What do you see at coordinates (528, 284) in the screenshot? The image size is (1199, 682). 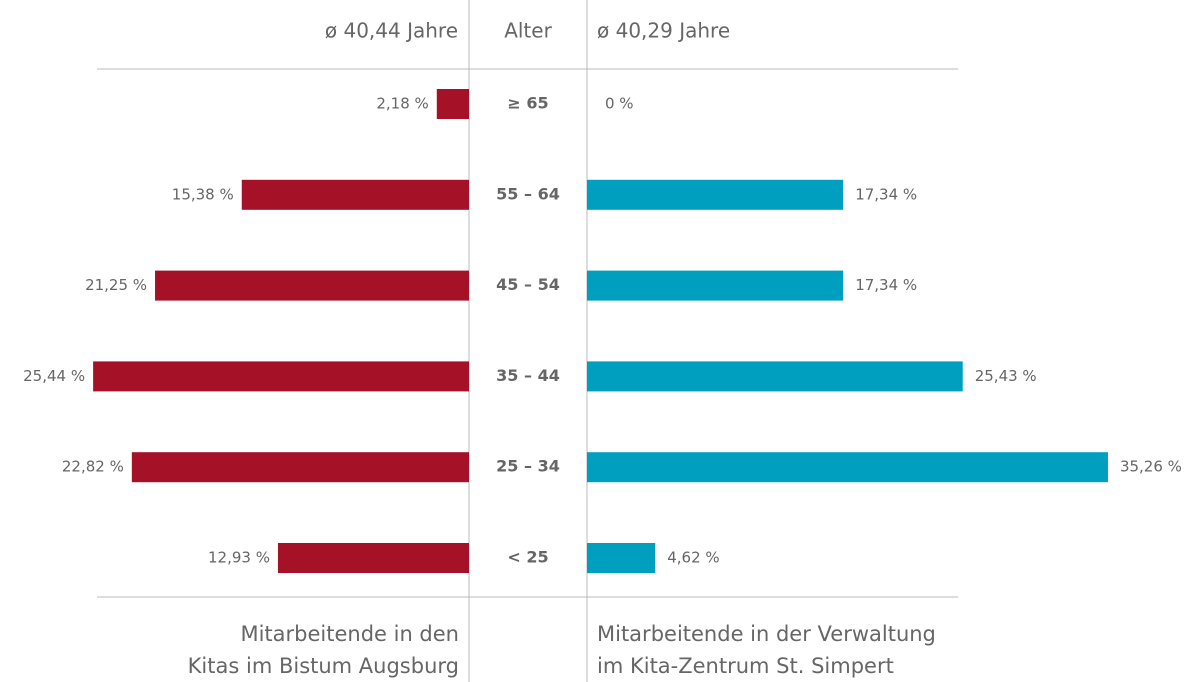 I see `category-label: 45 – 54` at bounding box center [528, 284].